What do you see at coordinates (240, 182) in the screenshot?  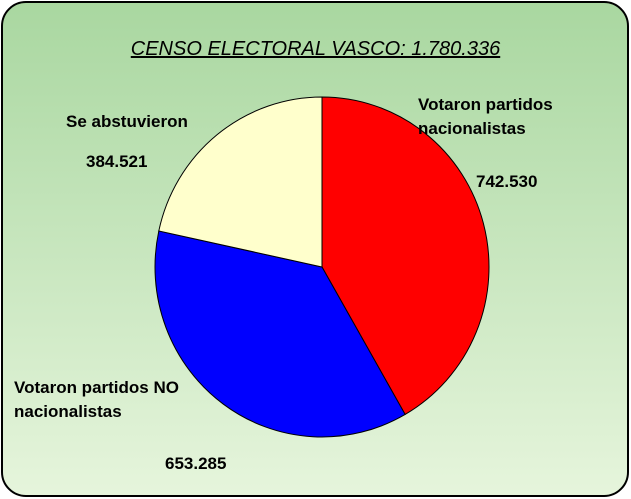 I see `pie-slice` at bounding box center [240, 182].